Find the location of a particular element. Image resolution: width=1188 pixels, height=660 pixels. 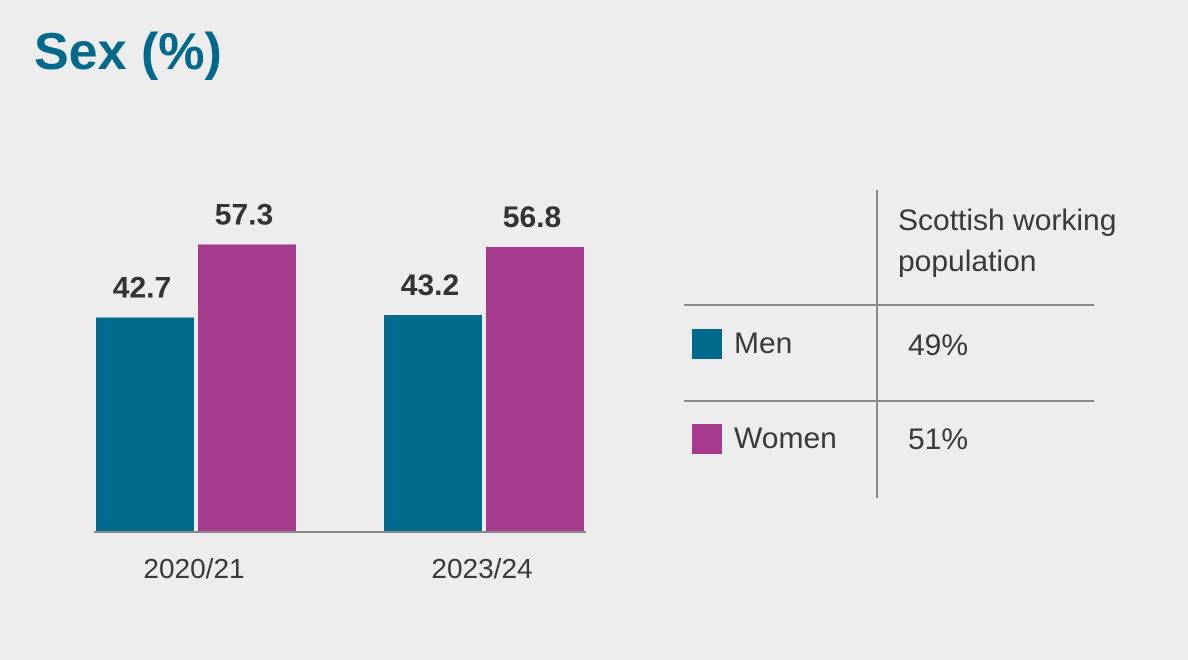

x-tick-label-0: 2020/21 is located at coordinates (193, 568).